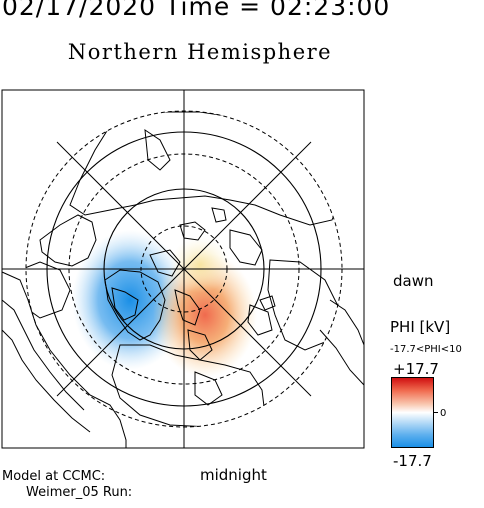 This screenshot has height=508, width=484. I want to click on model-label: Model at CCMC:, so click(54, 476).